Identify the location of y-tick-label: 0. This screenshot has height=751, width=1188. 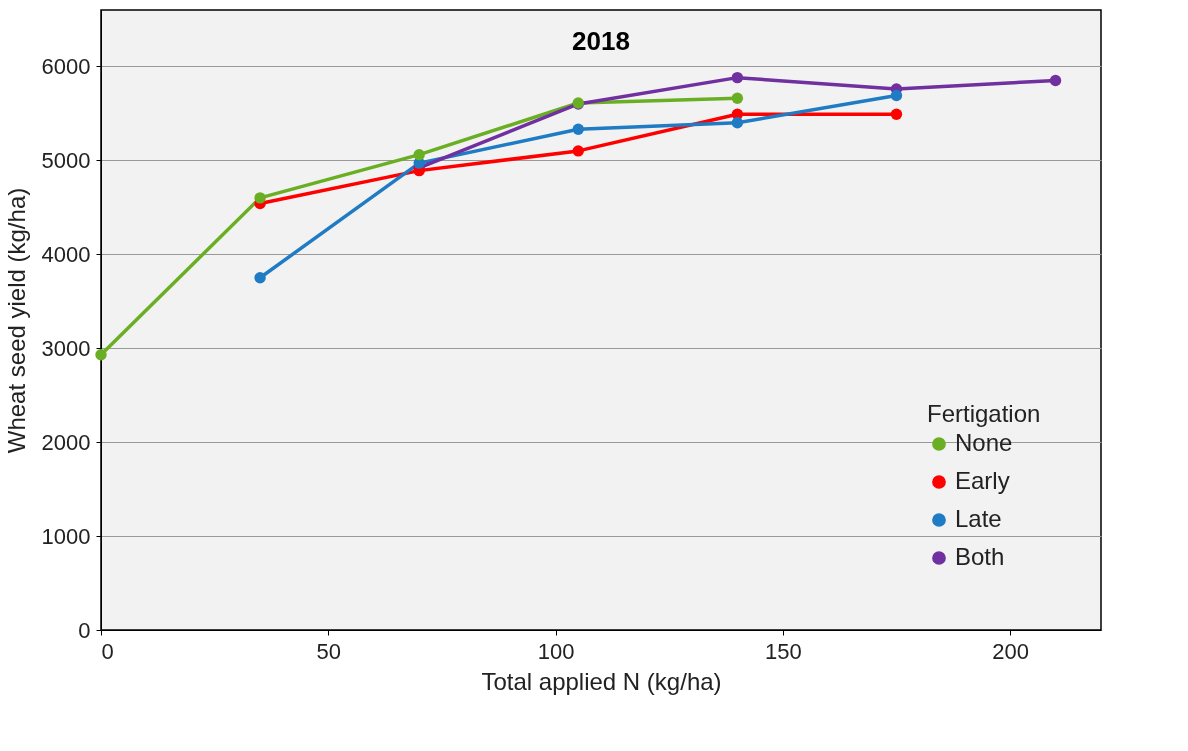
(84, 630).